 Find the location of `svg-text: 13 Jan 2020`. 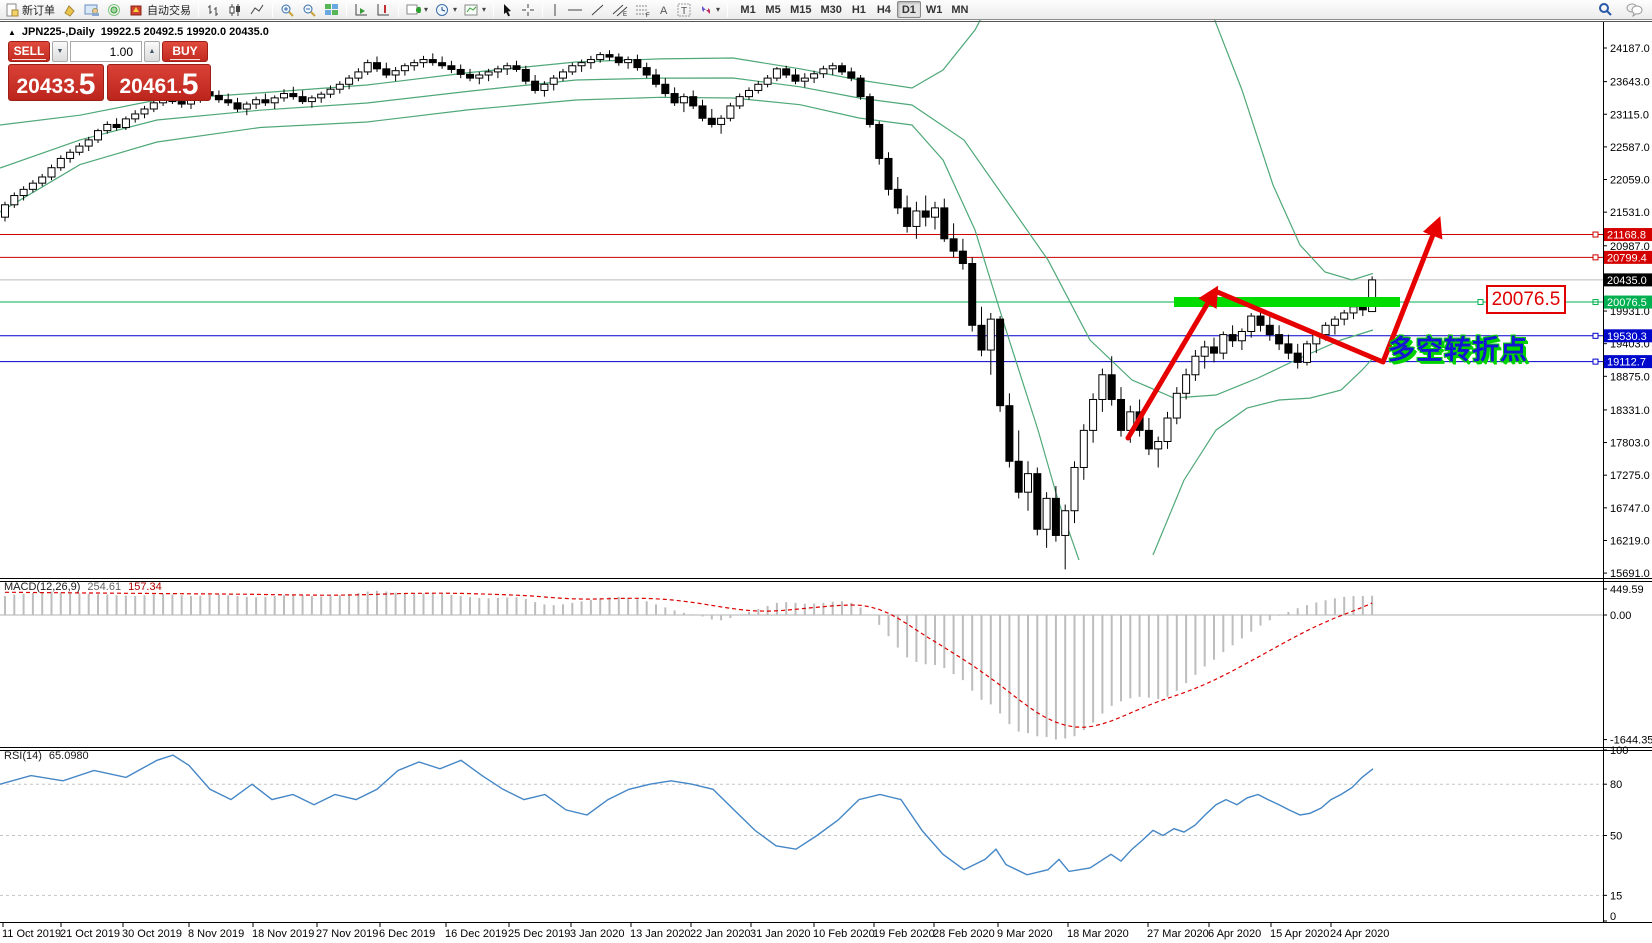

svg-text: 13 Jan 2020 is located at coordinates (660, 934).